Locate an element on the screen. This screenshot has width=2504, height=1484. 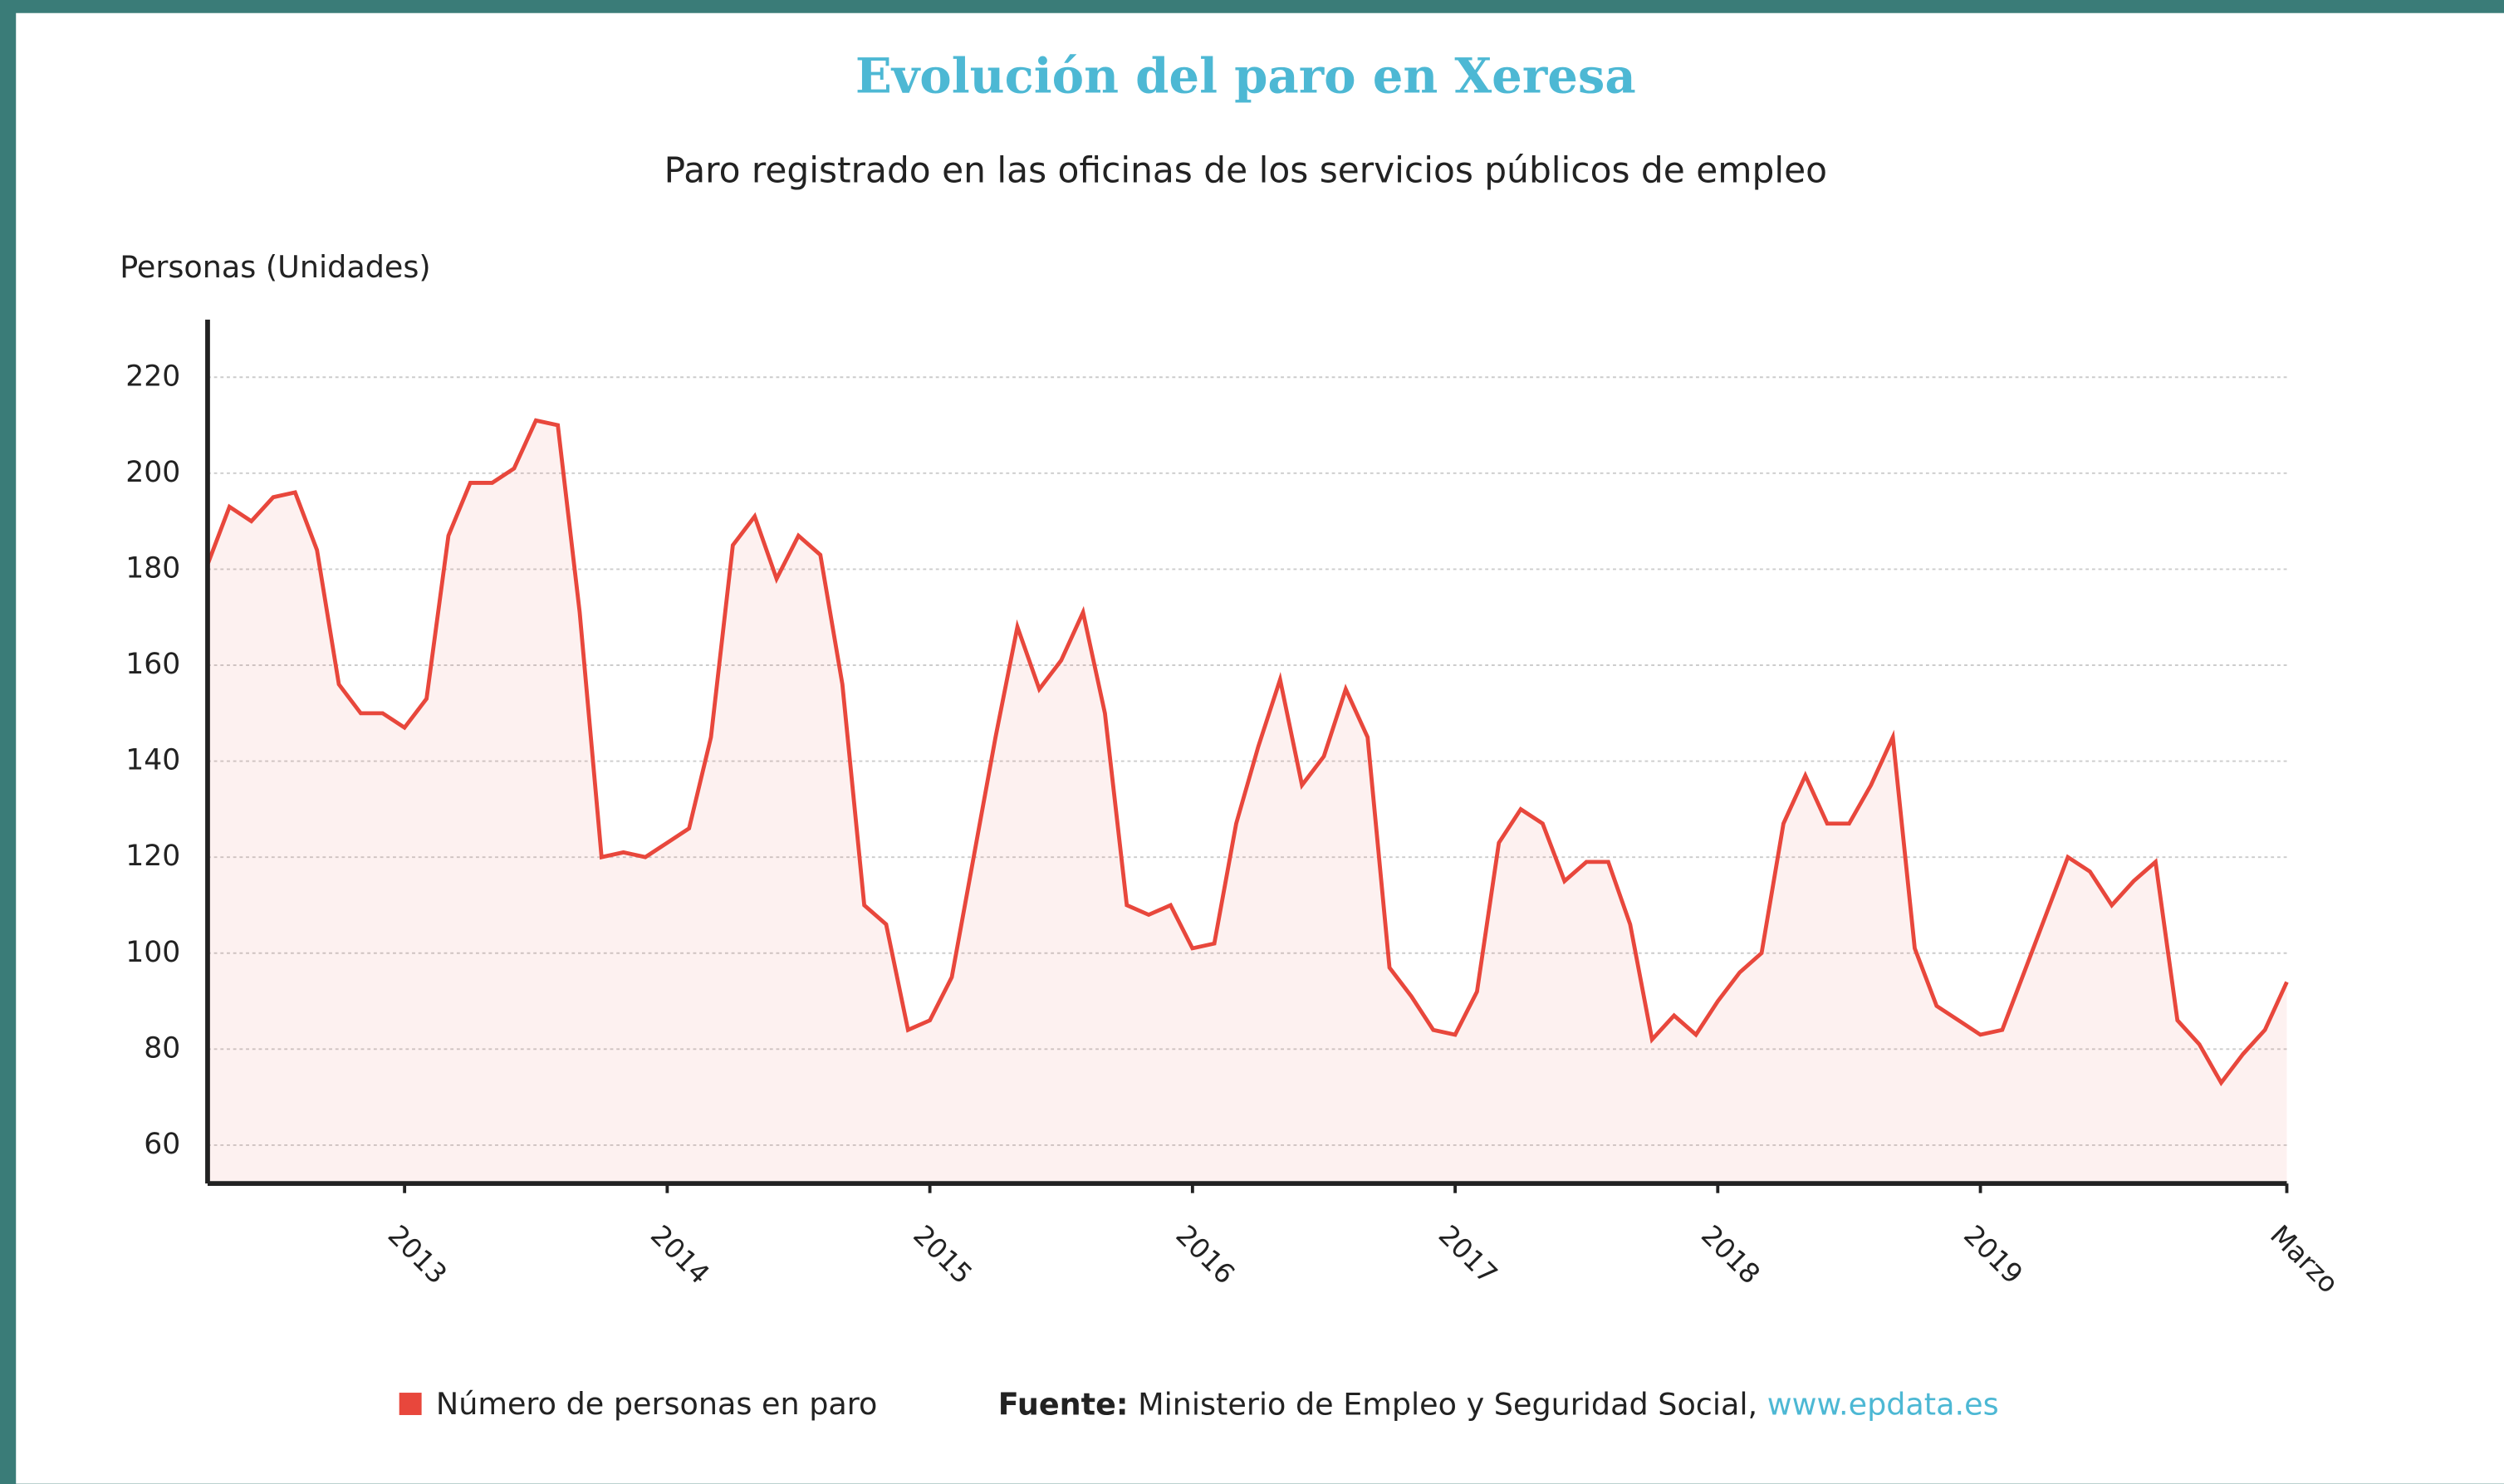
y-tick-label: 80 is located at coordinates (162, 1048).